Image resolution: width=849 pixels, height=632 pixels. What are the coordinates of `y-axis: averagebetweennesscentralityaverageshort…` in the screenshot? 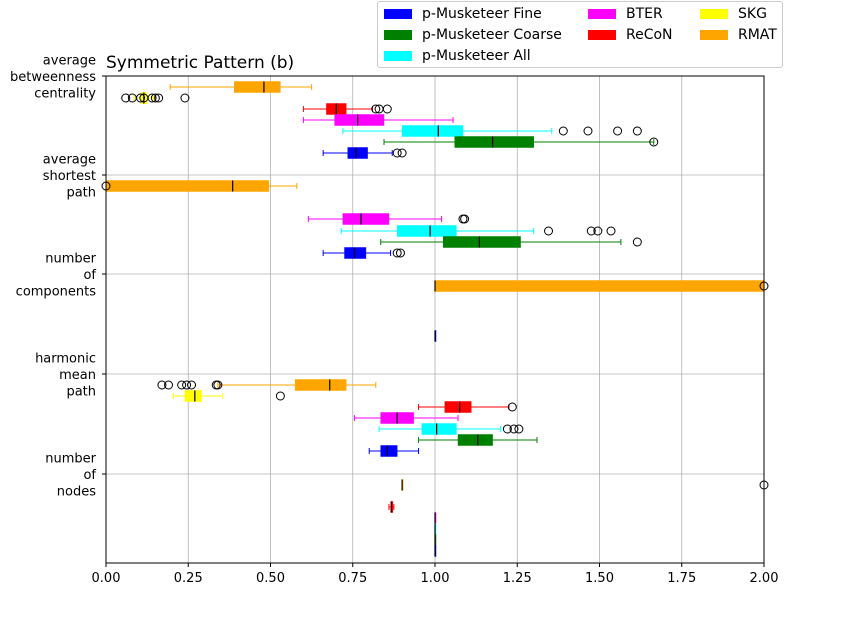 It's located at (58, 277).